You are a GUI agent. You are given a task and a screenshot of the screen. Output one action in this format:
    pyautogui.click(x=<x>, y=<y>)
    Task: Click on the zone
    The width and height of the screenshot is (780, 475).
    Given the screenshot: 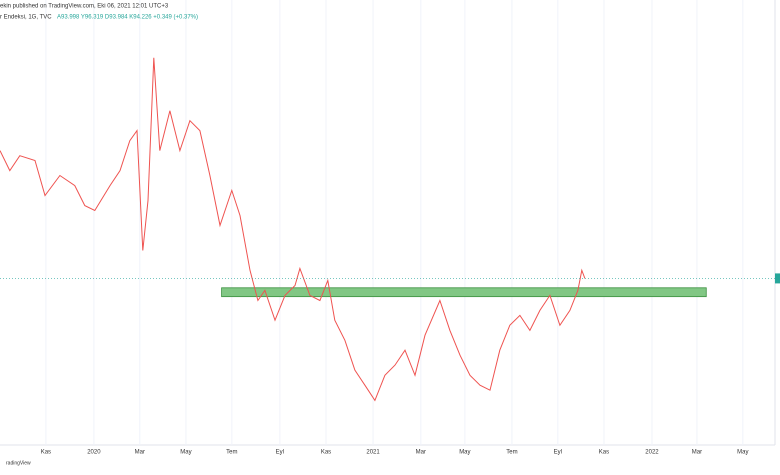 What is the action you would take?
    pyautogui.click(x=464, y=292)
    